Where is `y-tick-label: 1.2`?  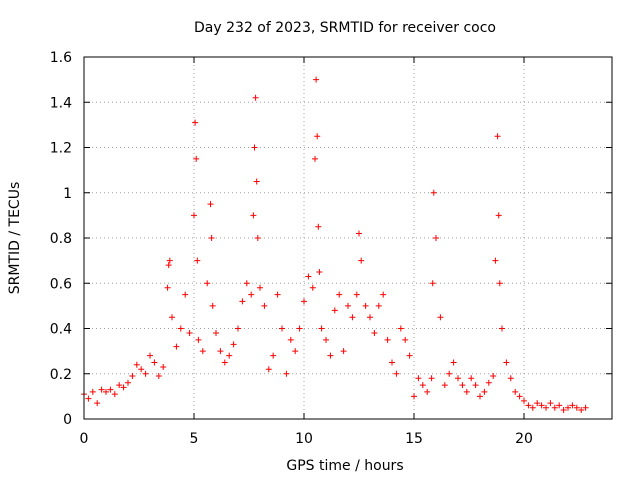
y-tick-label: 1.2 is located at coordinates (61, 149).